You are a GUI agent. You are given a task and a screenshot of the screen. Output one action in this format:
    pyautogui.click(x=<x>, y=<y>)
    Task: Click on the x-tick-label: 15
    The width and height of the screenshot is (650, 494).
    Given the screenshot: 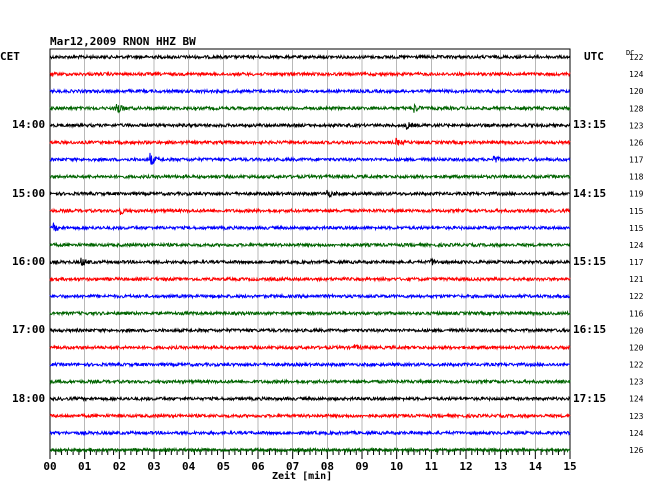 What is the action you would take?
    pyautogui.click(x=569, y=466)
    